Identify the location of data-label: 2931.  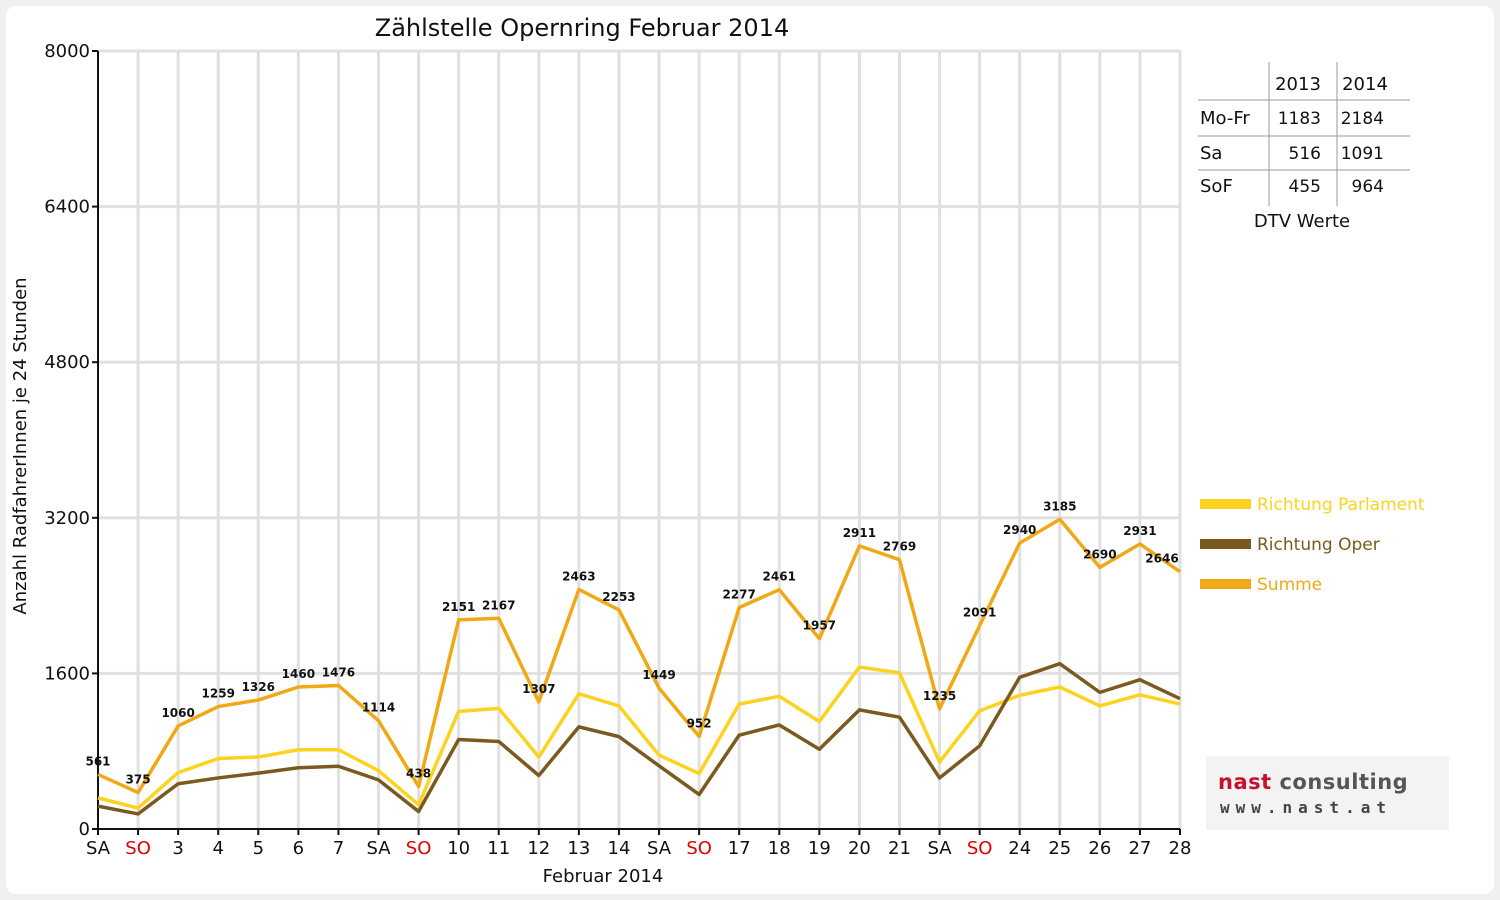
(1139, 531).